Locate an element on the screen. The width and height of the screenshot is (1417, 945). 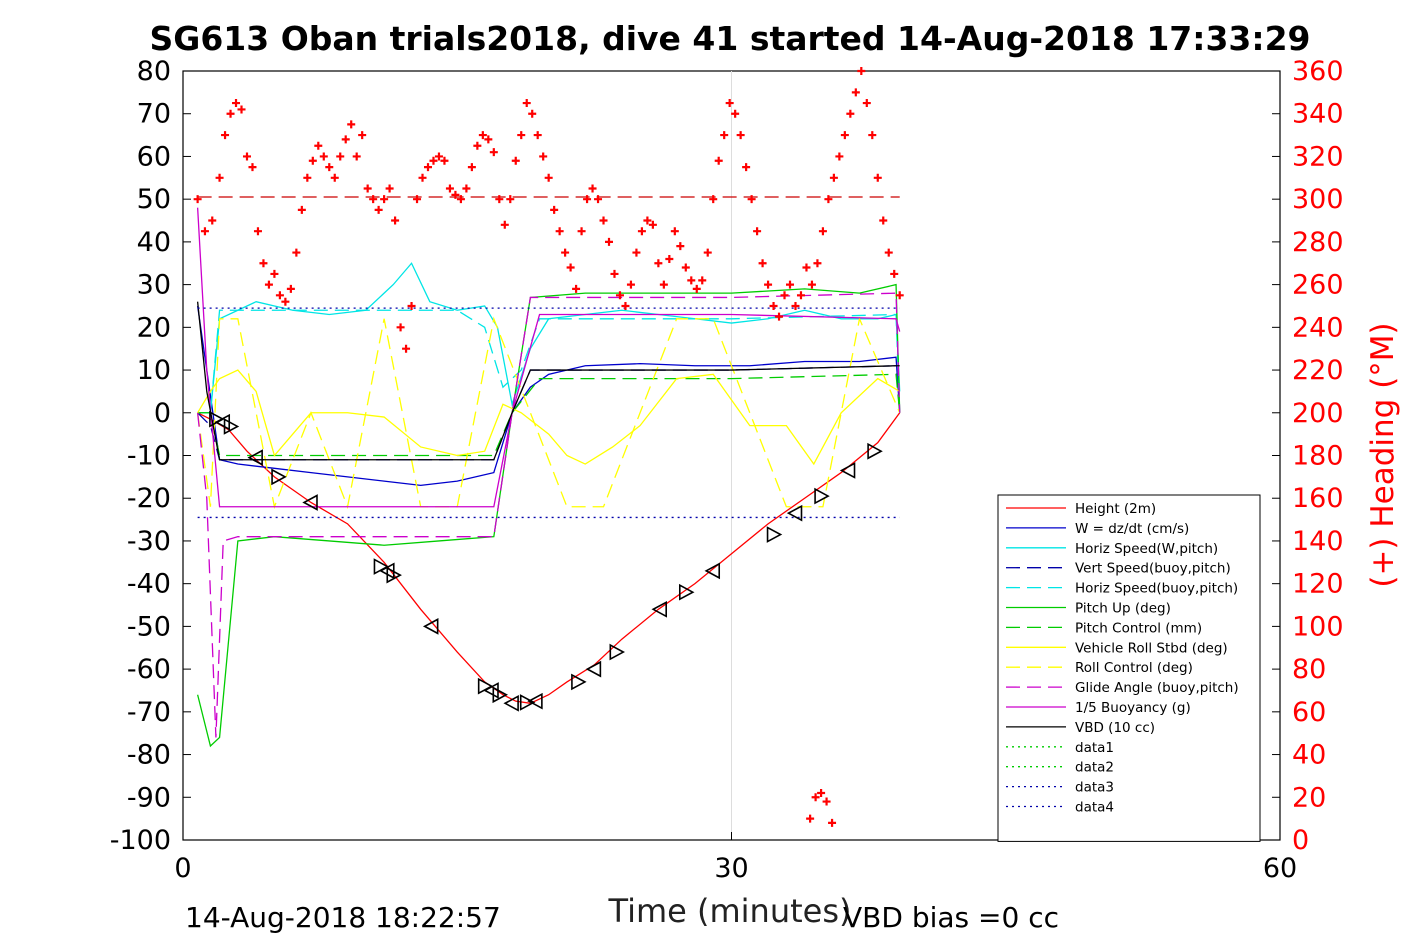
right-y-tick-label: 360 is located at coordinates (1318, 71).